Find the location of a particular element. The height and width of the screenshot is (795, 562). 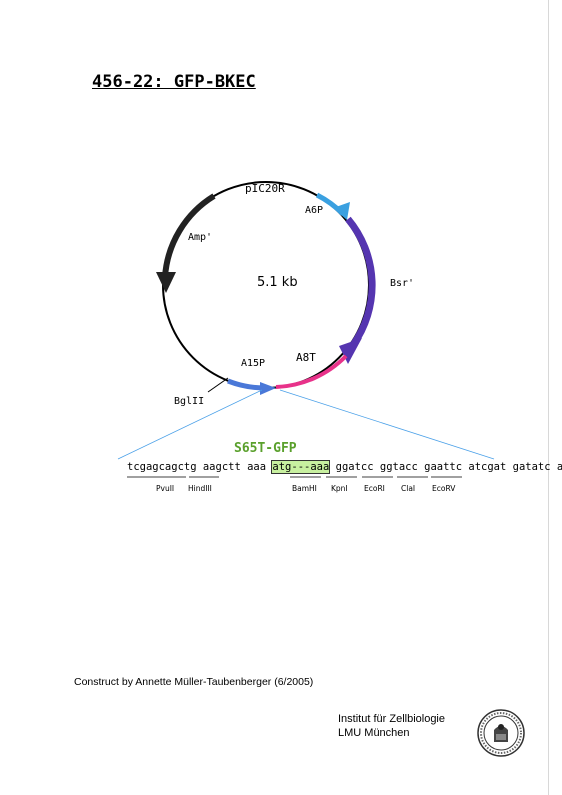

page-title: 456-22: GFP-BKEC is located at coordinates (174, 82).